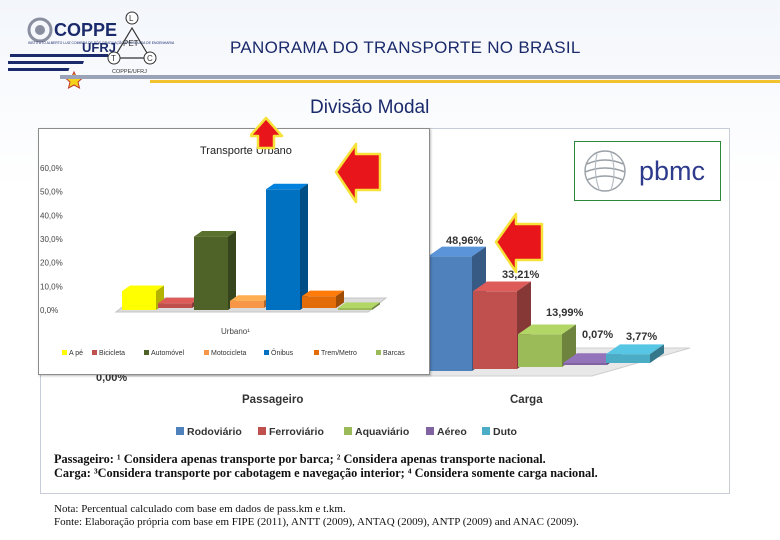 This screenshot has height=540, width=780. Describe the element at coordinates (465, 241) in the screenshot. I see `data-label: 48,96%` at that location.